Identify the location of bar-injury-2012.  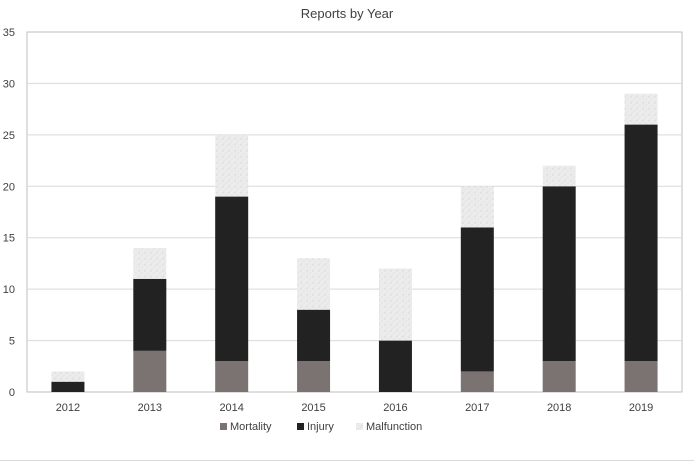
(68, 386).